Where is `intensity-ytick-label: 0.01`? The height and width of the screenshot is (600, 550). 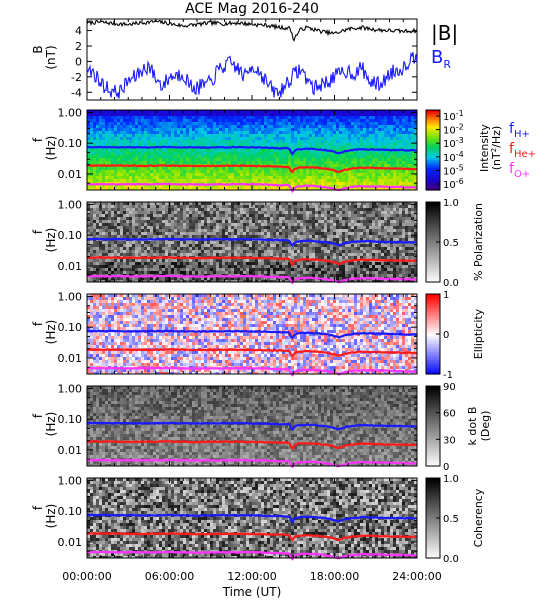
intensity-ytick-label: 0.01 is located at coordinates (70, 174).